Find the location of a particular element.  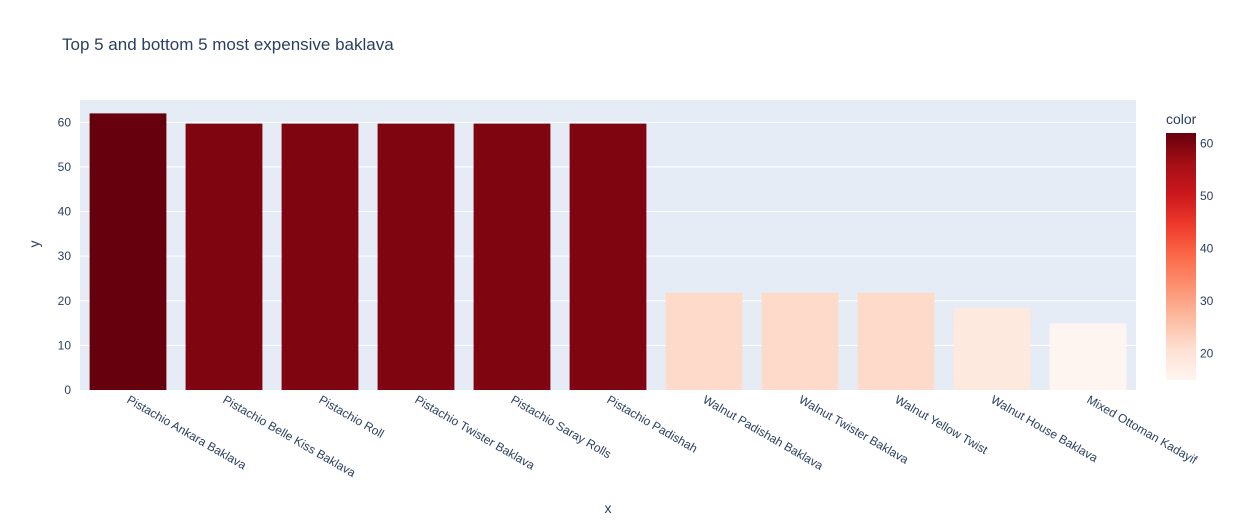

colorbar is located at coordinates (1181, 256).